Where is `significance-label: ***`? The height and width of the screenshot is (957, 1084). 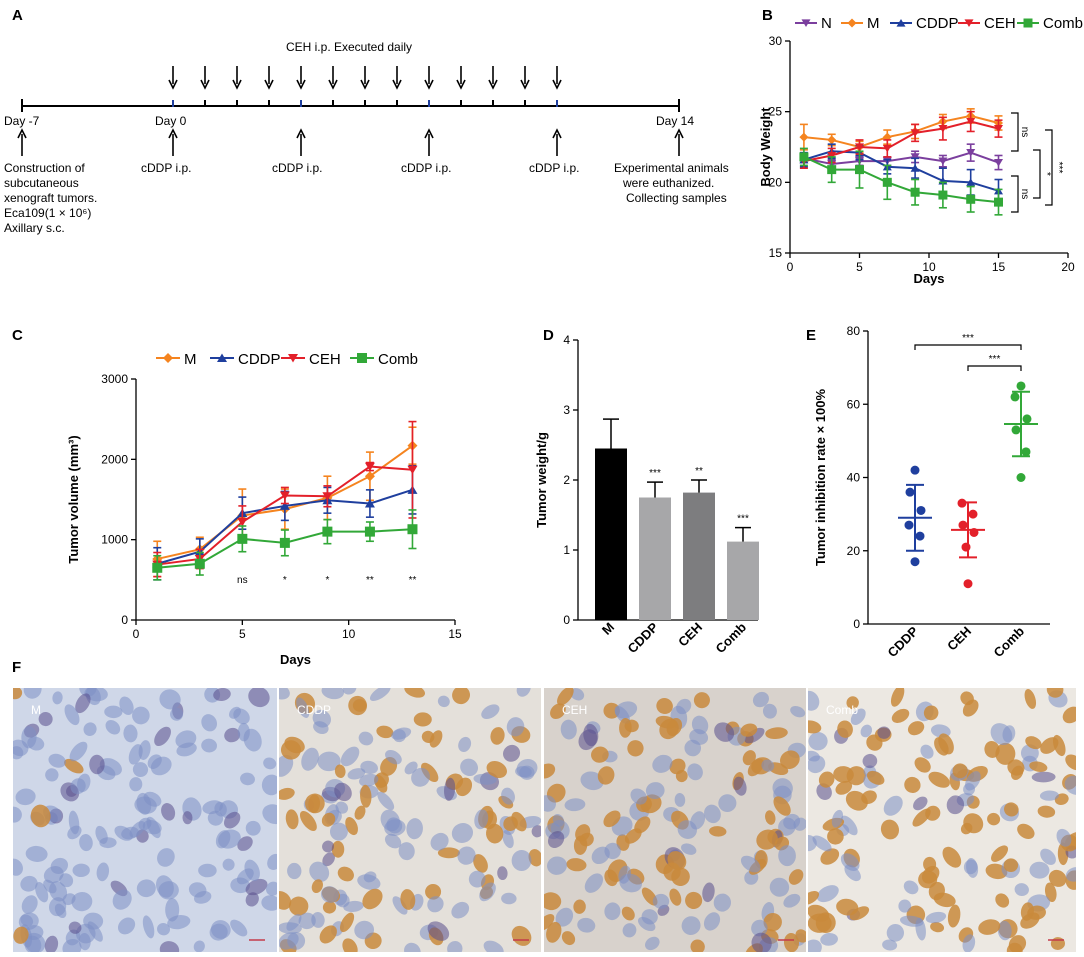
significance-label: *** is located at coordinates (743, 519).